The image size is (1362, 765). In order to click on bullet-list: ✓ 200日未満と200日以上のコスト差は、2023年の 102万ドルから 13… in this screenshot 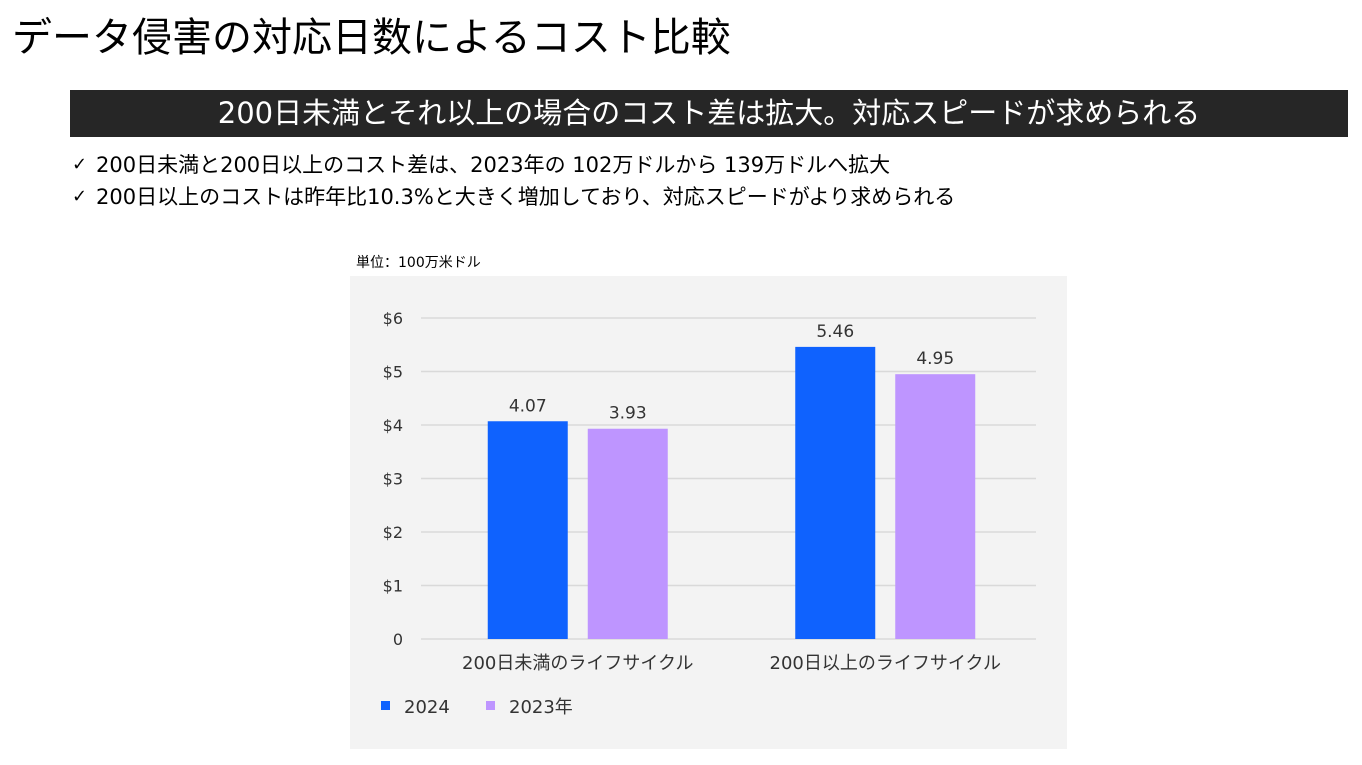, I will do `click(513, 181)`.